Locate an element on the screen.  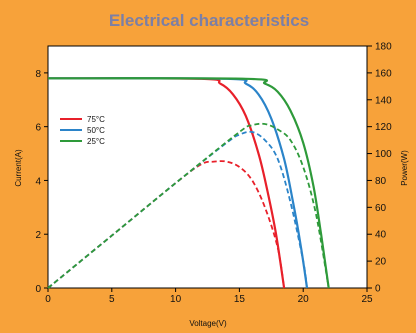
y-tick-label: 6 is located at coordinates (38, 128).